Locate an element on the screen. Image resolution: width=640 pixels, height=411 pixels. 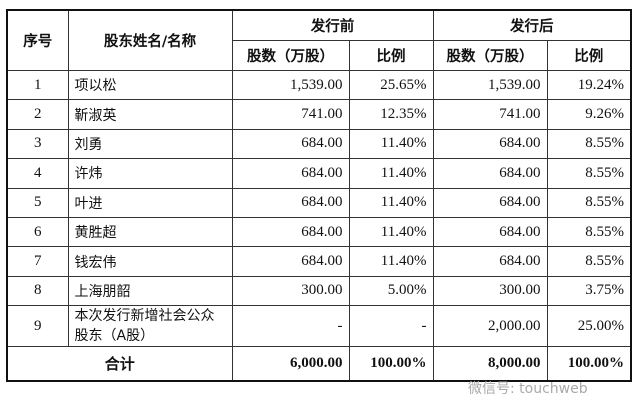
after-ratio: 3.75% is located at coordinates (589, 291).